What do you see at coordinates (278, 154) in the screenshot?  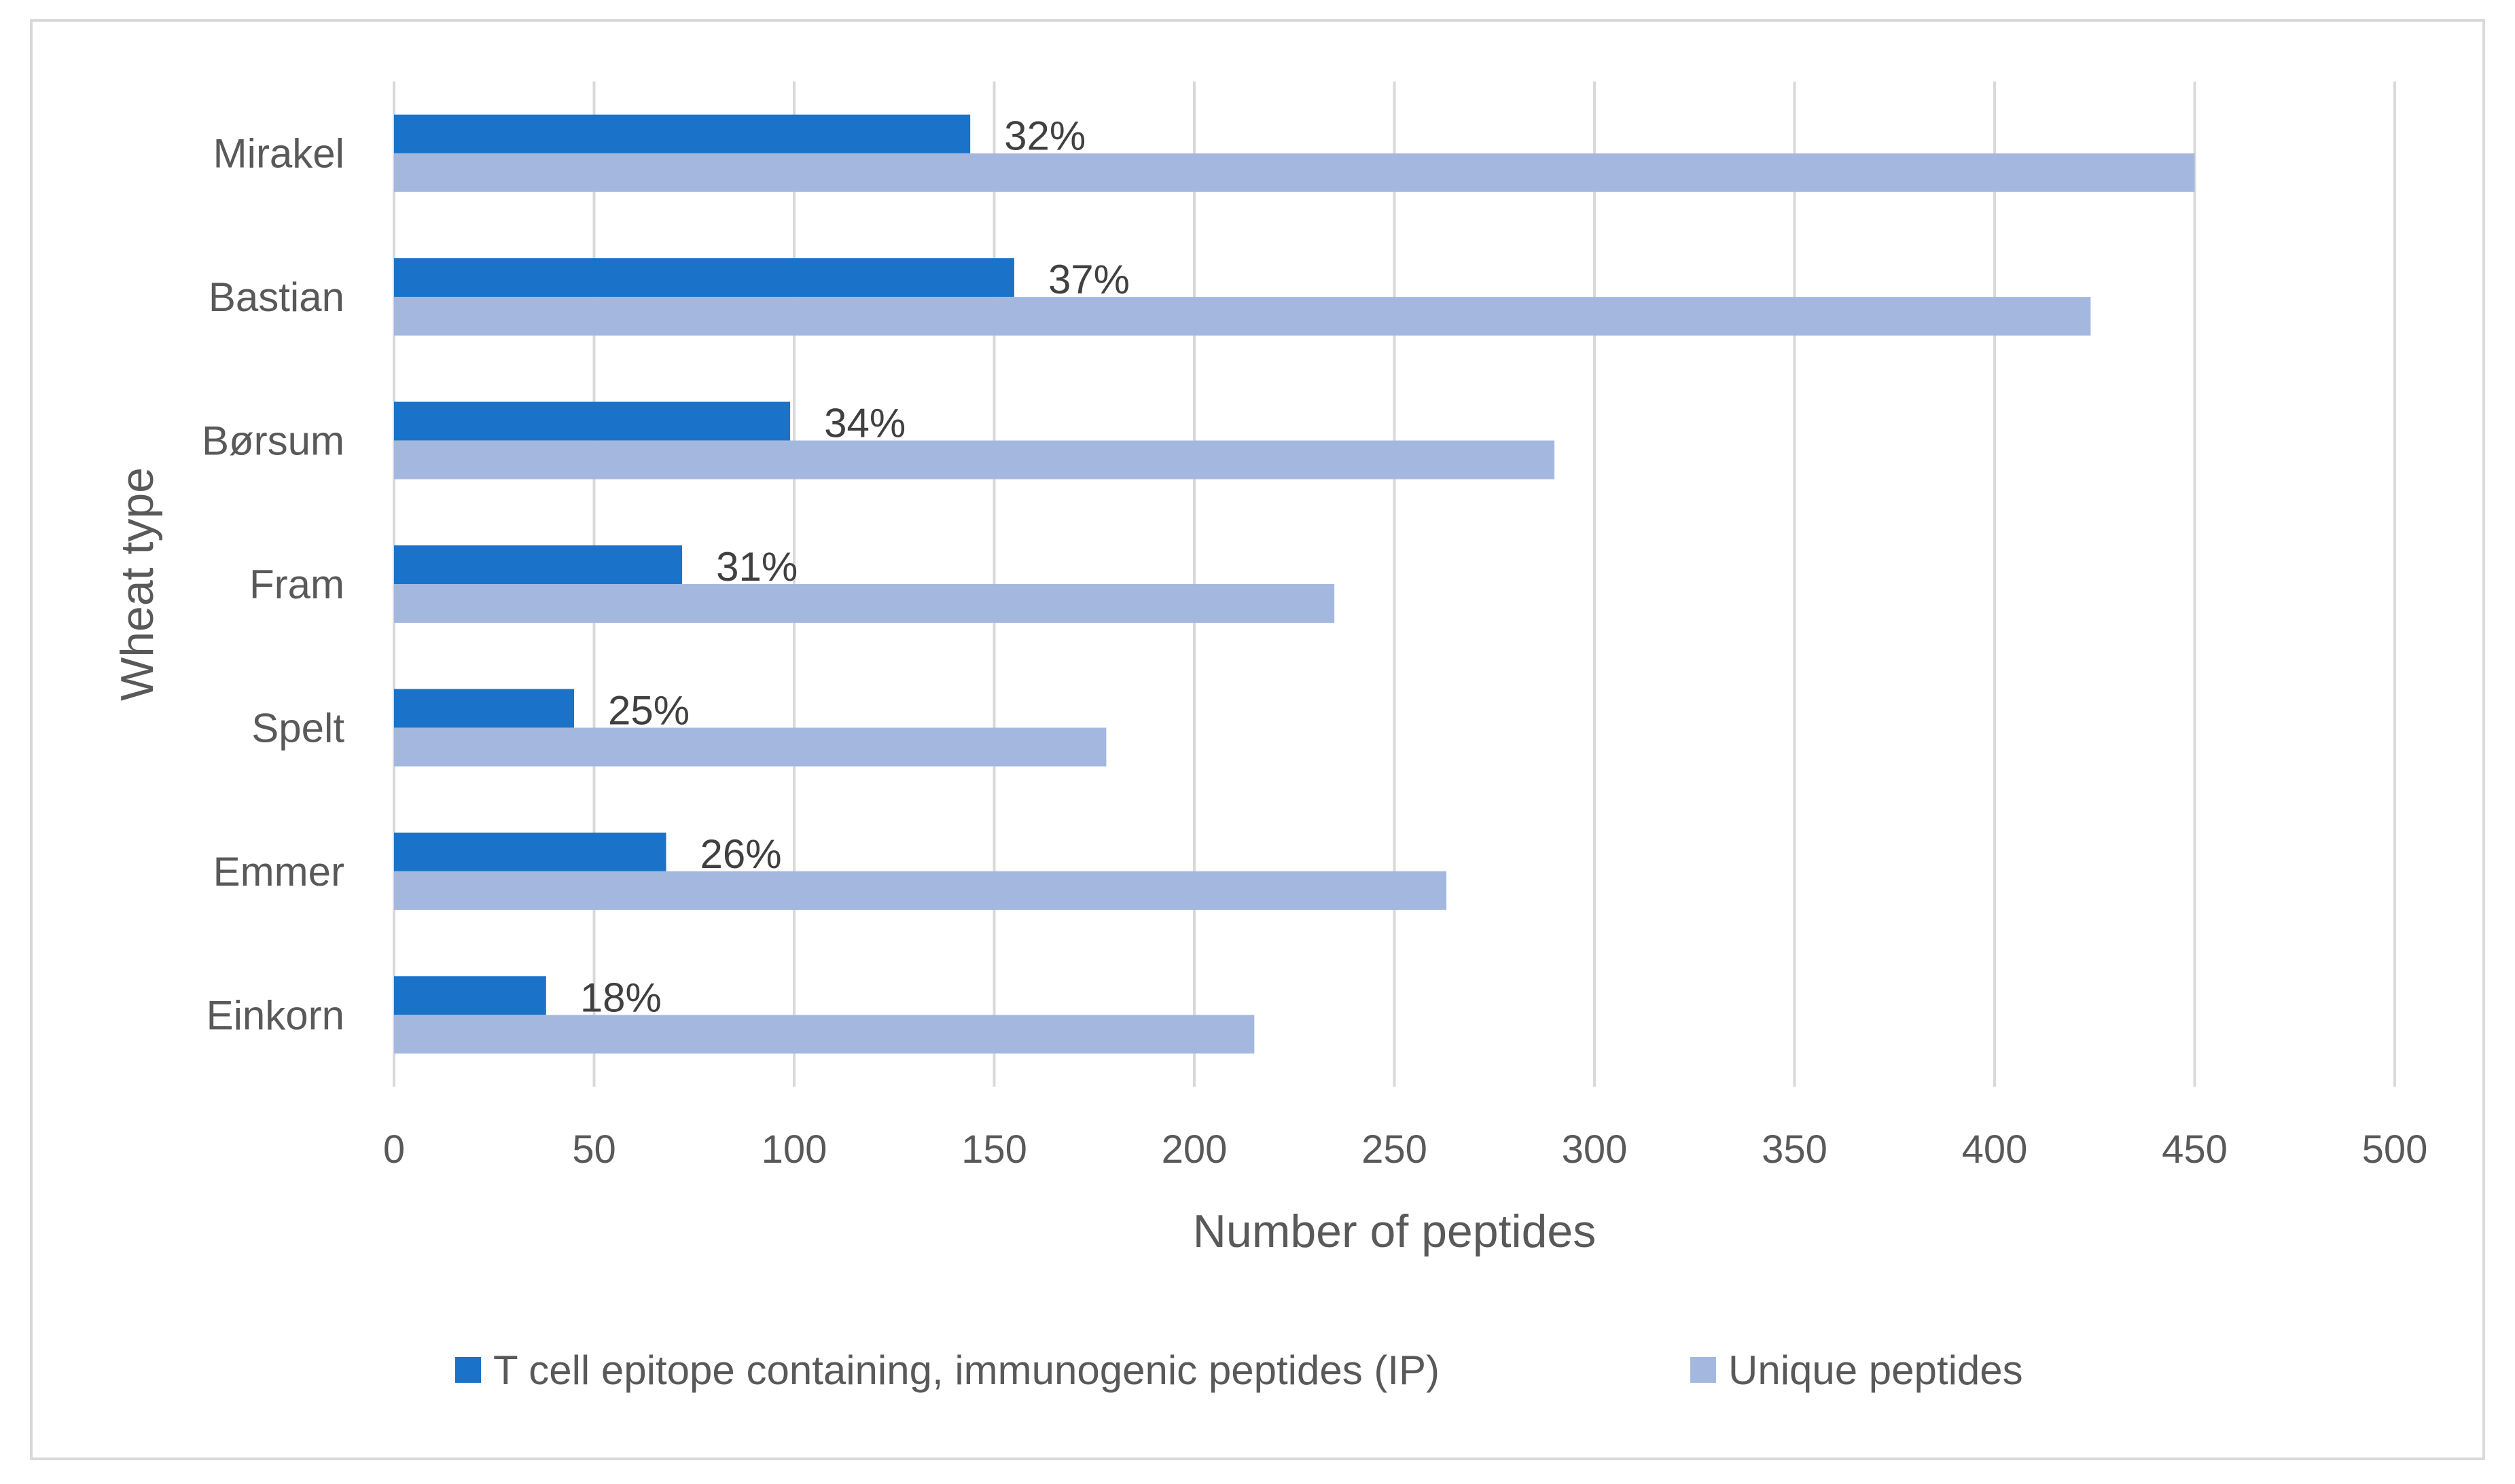 I see `y-category-label: Mirakel` at bounding box center [278, 154].